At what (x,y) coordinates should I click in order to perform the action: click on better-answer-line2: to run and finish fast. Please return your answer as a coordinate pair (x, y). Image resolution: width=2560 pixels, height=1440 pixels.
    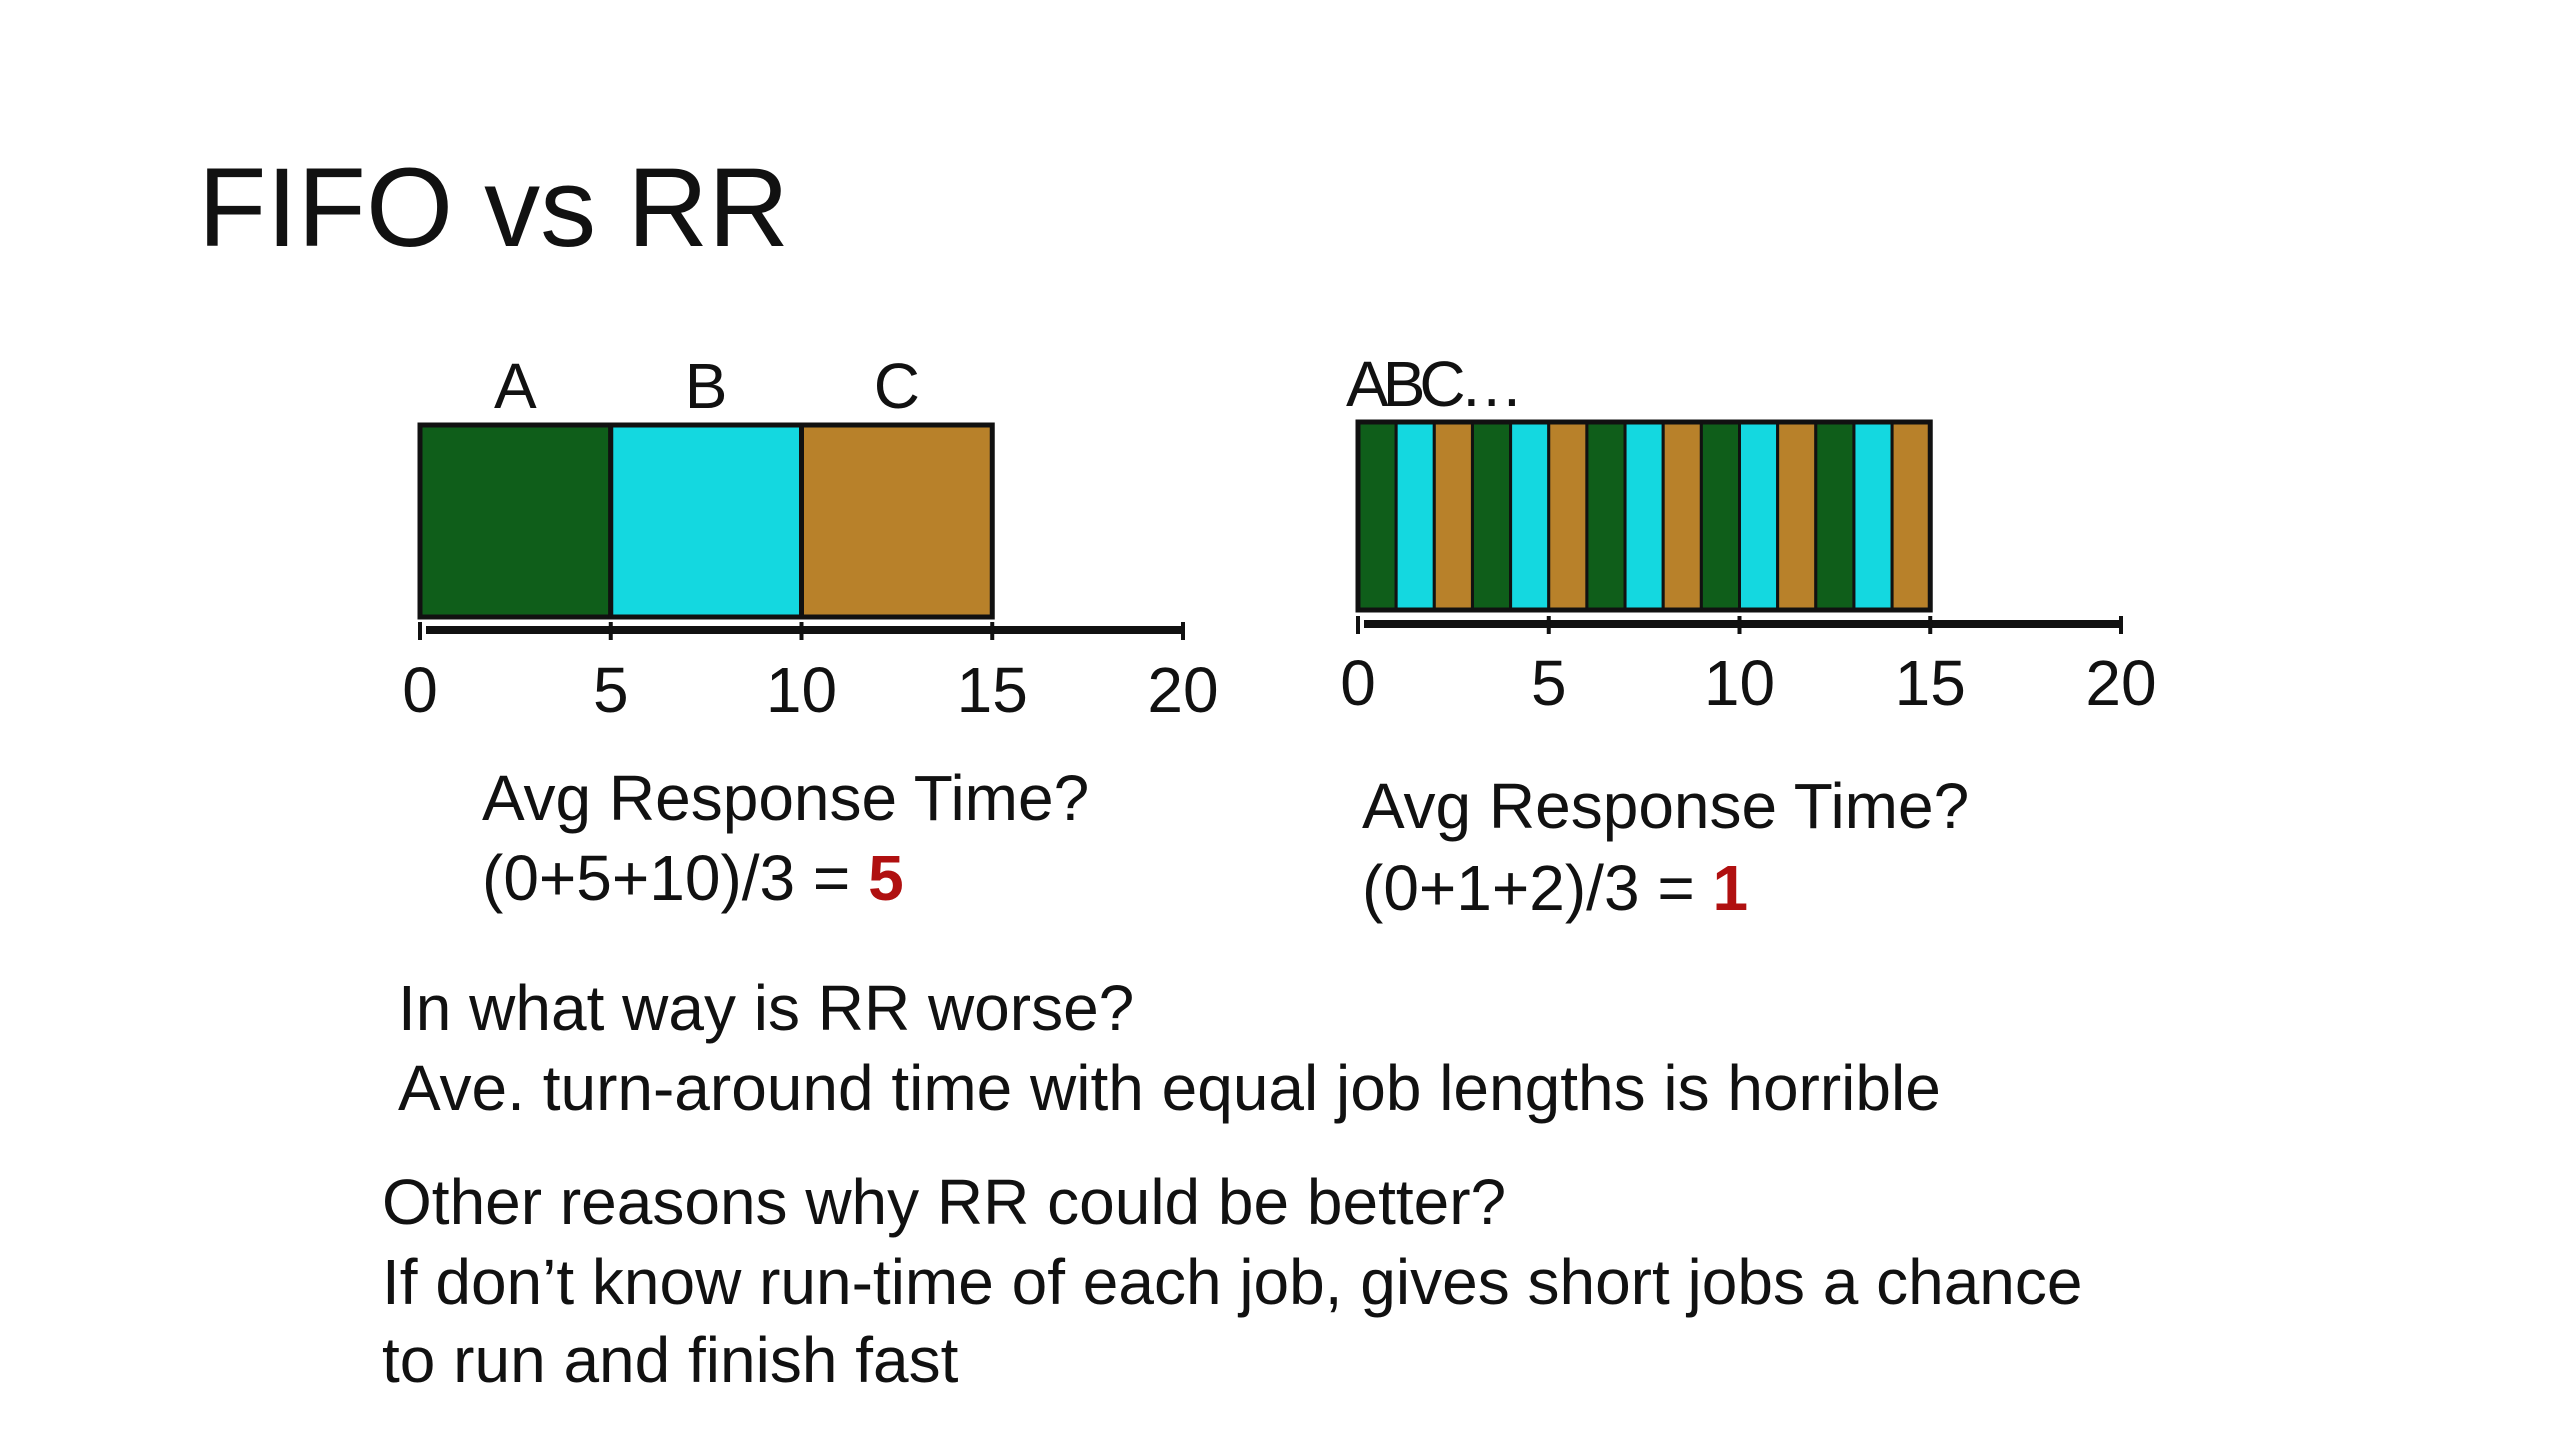
    Looking at the image, I should click on (670, 1360).